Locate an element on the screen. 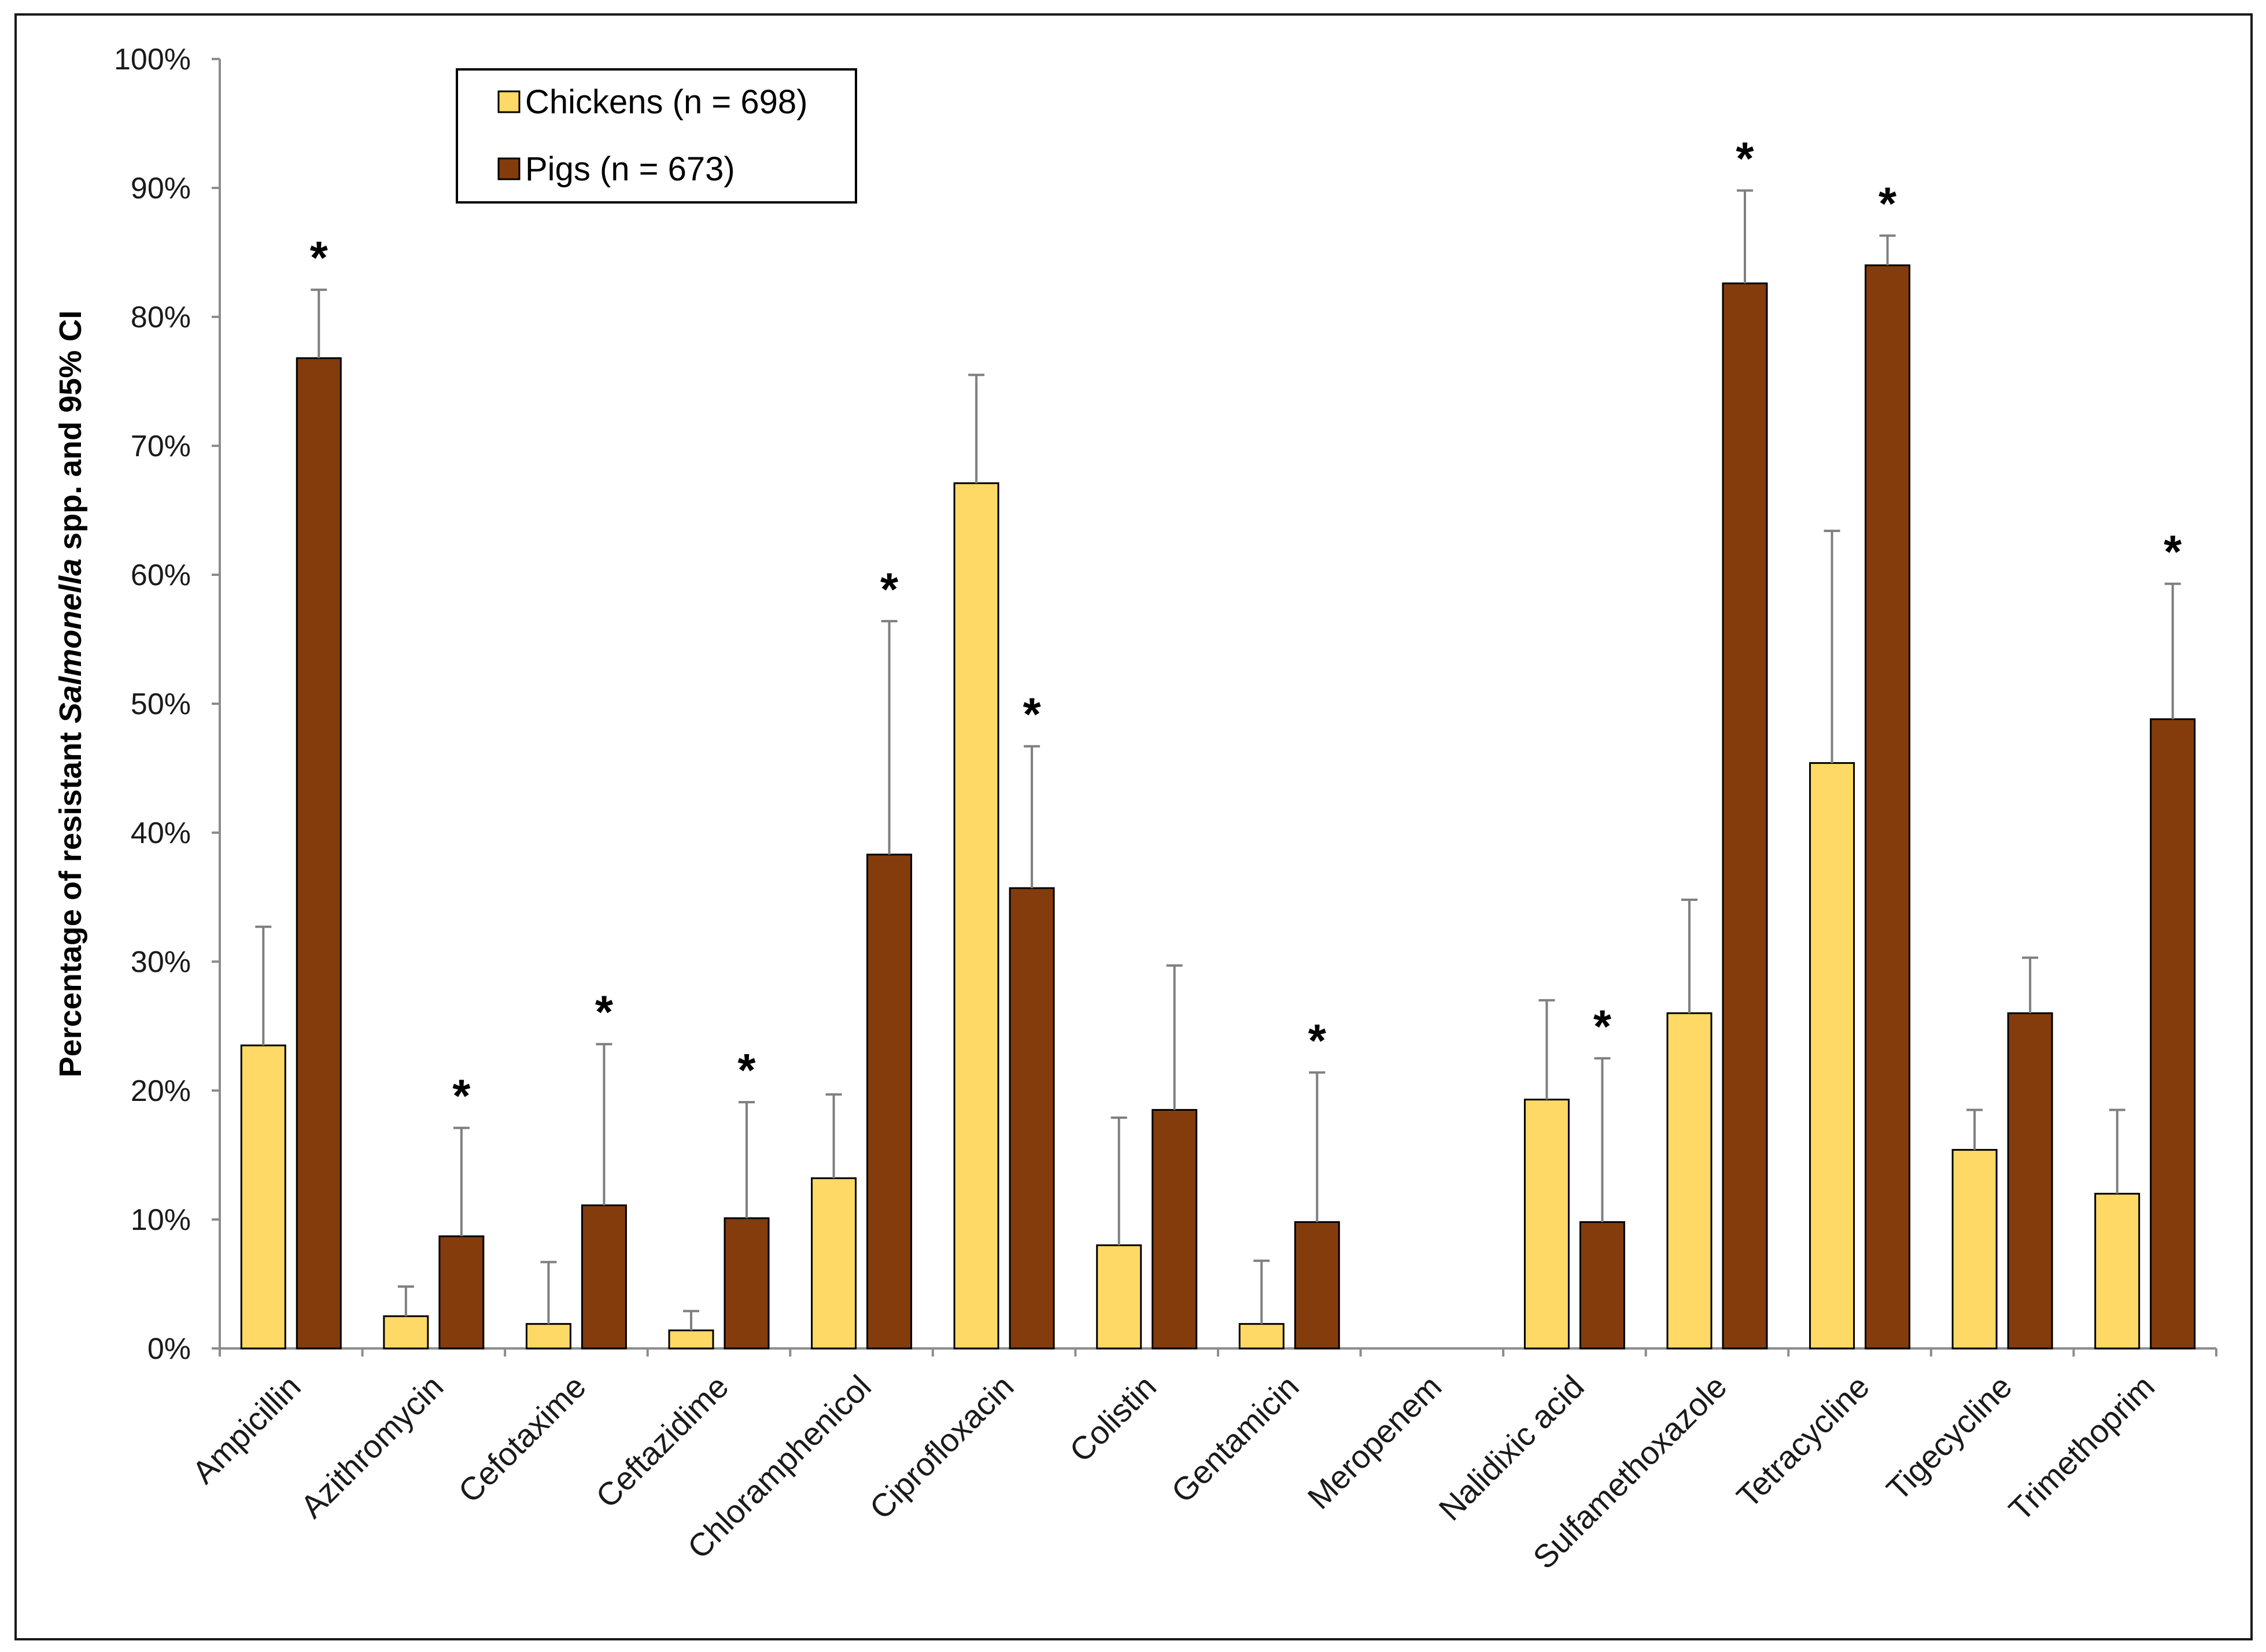 The height and width of the screenshot is (1652, 2266). y-tick-label: 40% is located at coordinates (161, 833).